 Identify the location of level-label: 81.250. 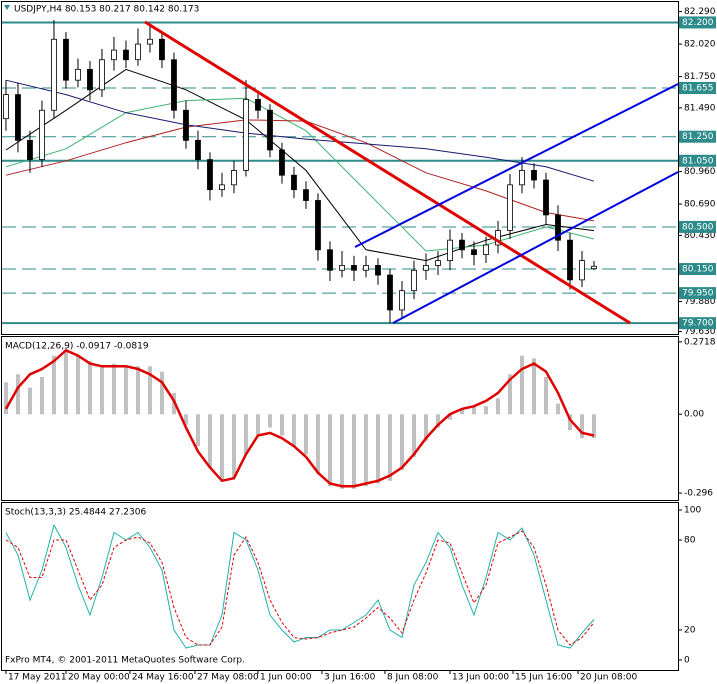
(698, 137).